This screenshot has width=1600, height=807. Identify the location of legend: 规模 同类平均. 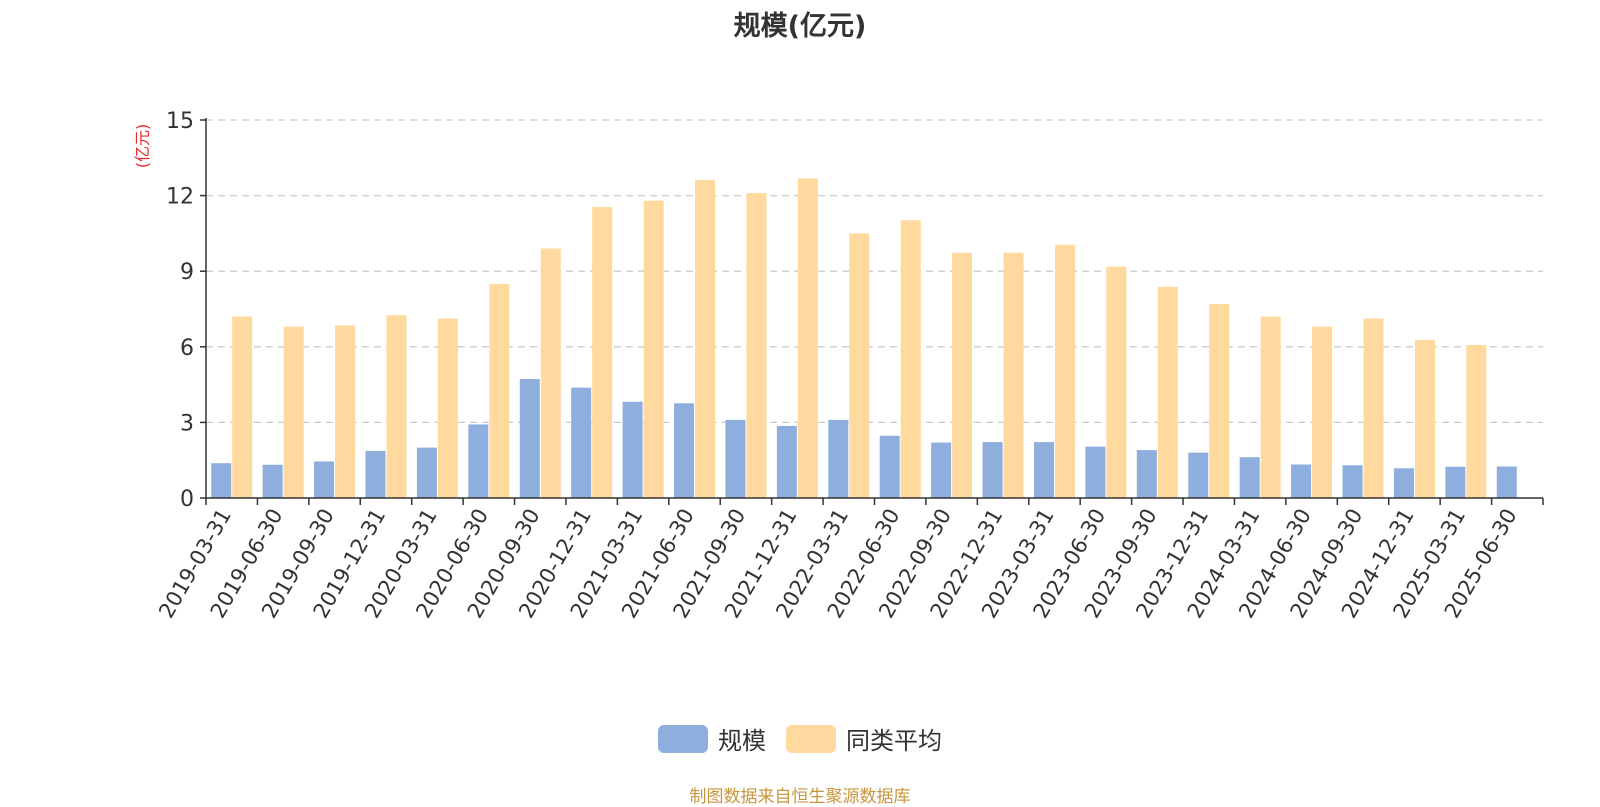
(800, 738).